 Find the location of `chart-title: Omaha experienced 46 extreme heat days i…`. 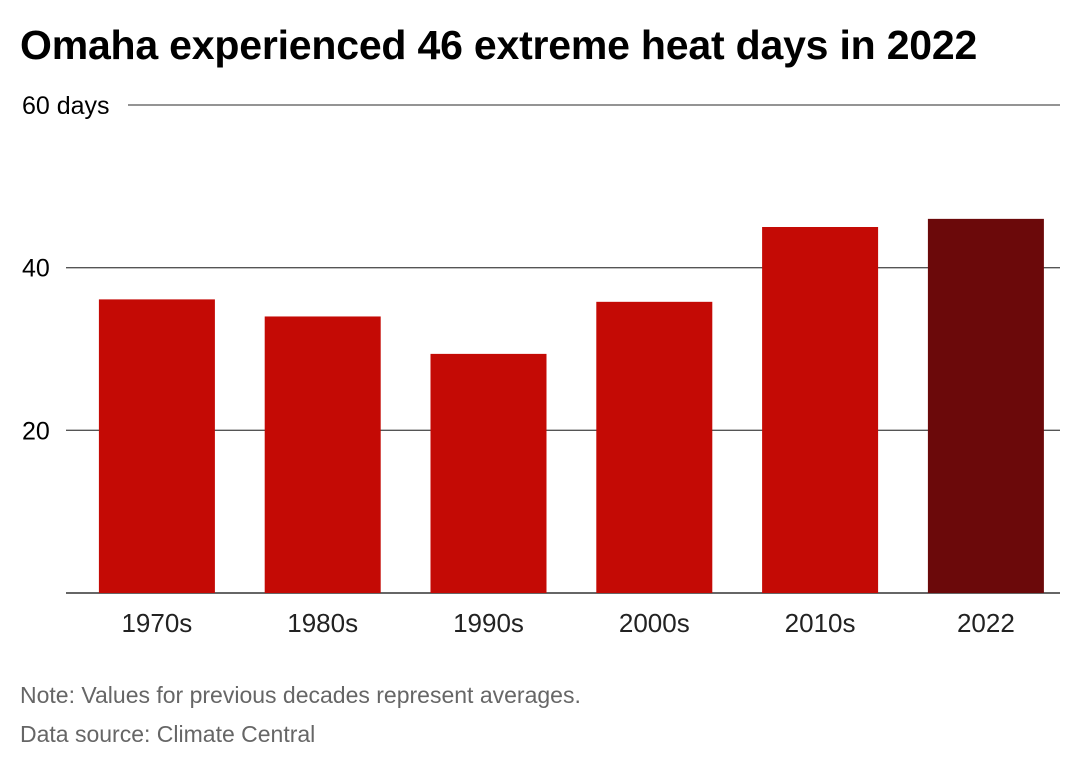

chart-title: Omaha experienced 46 extreme heat days i… is located at coordinates (499, 45).